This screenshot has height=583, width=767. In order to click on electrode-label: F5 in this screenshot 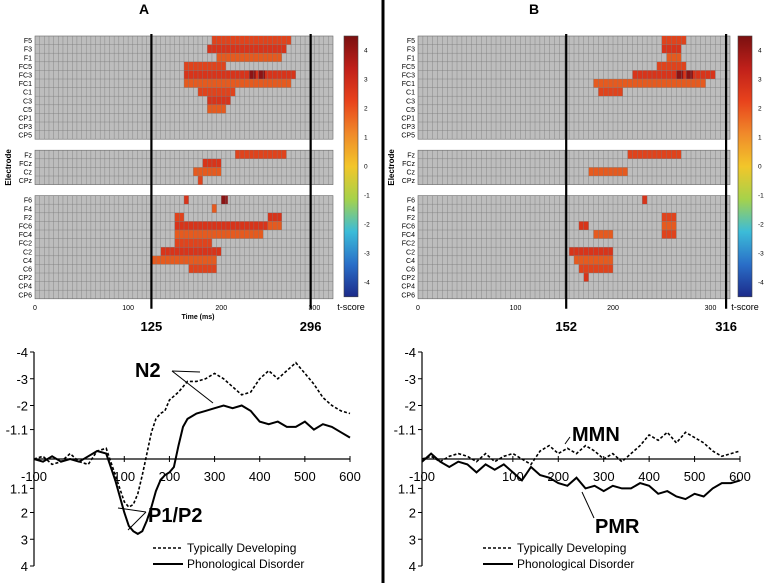, I will do `click(411, 41)`.